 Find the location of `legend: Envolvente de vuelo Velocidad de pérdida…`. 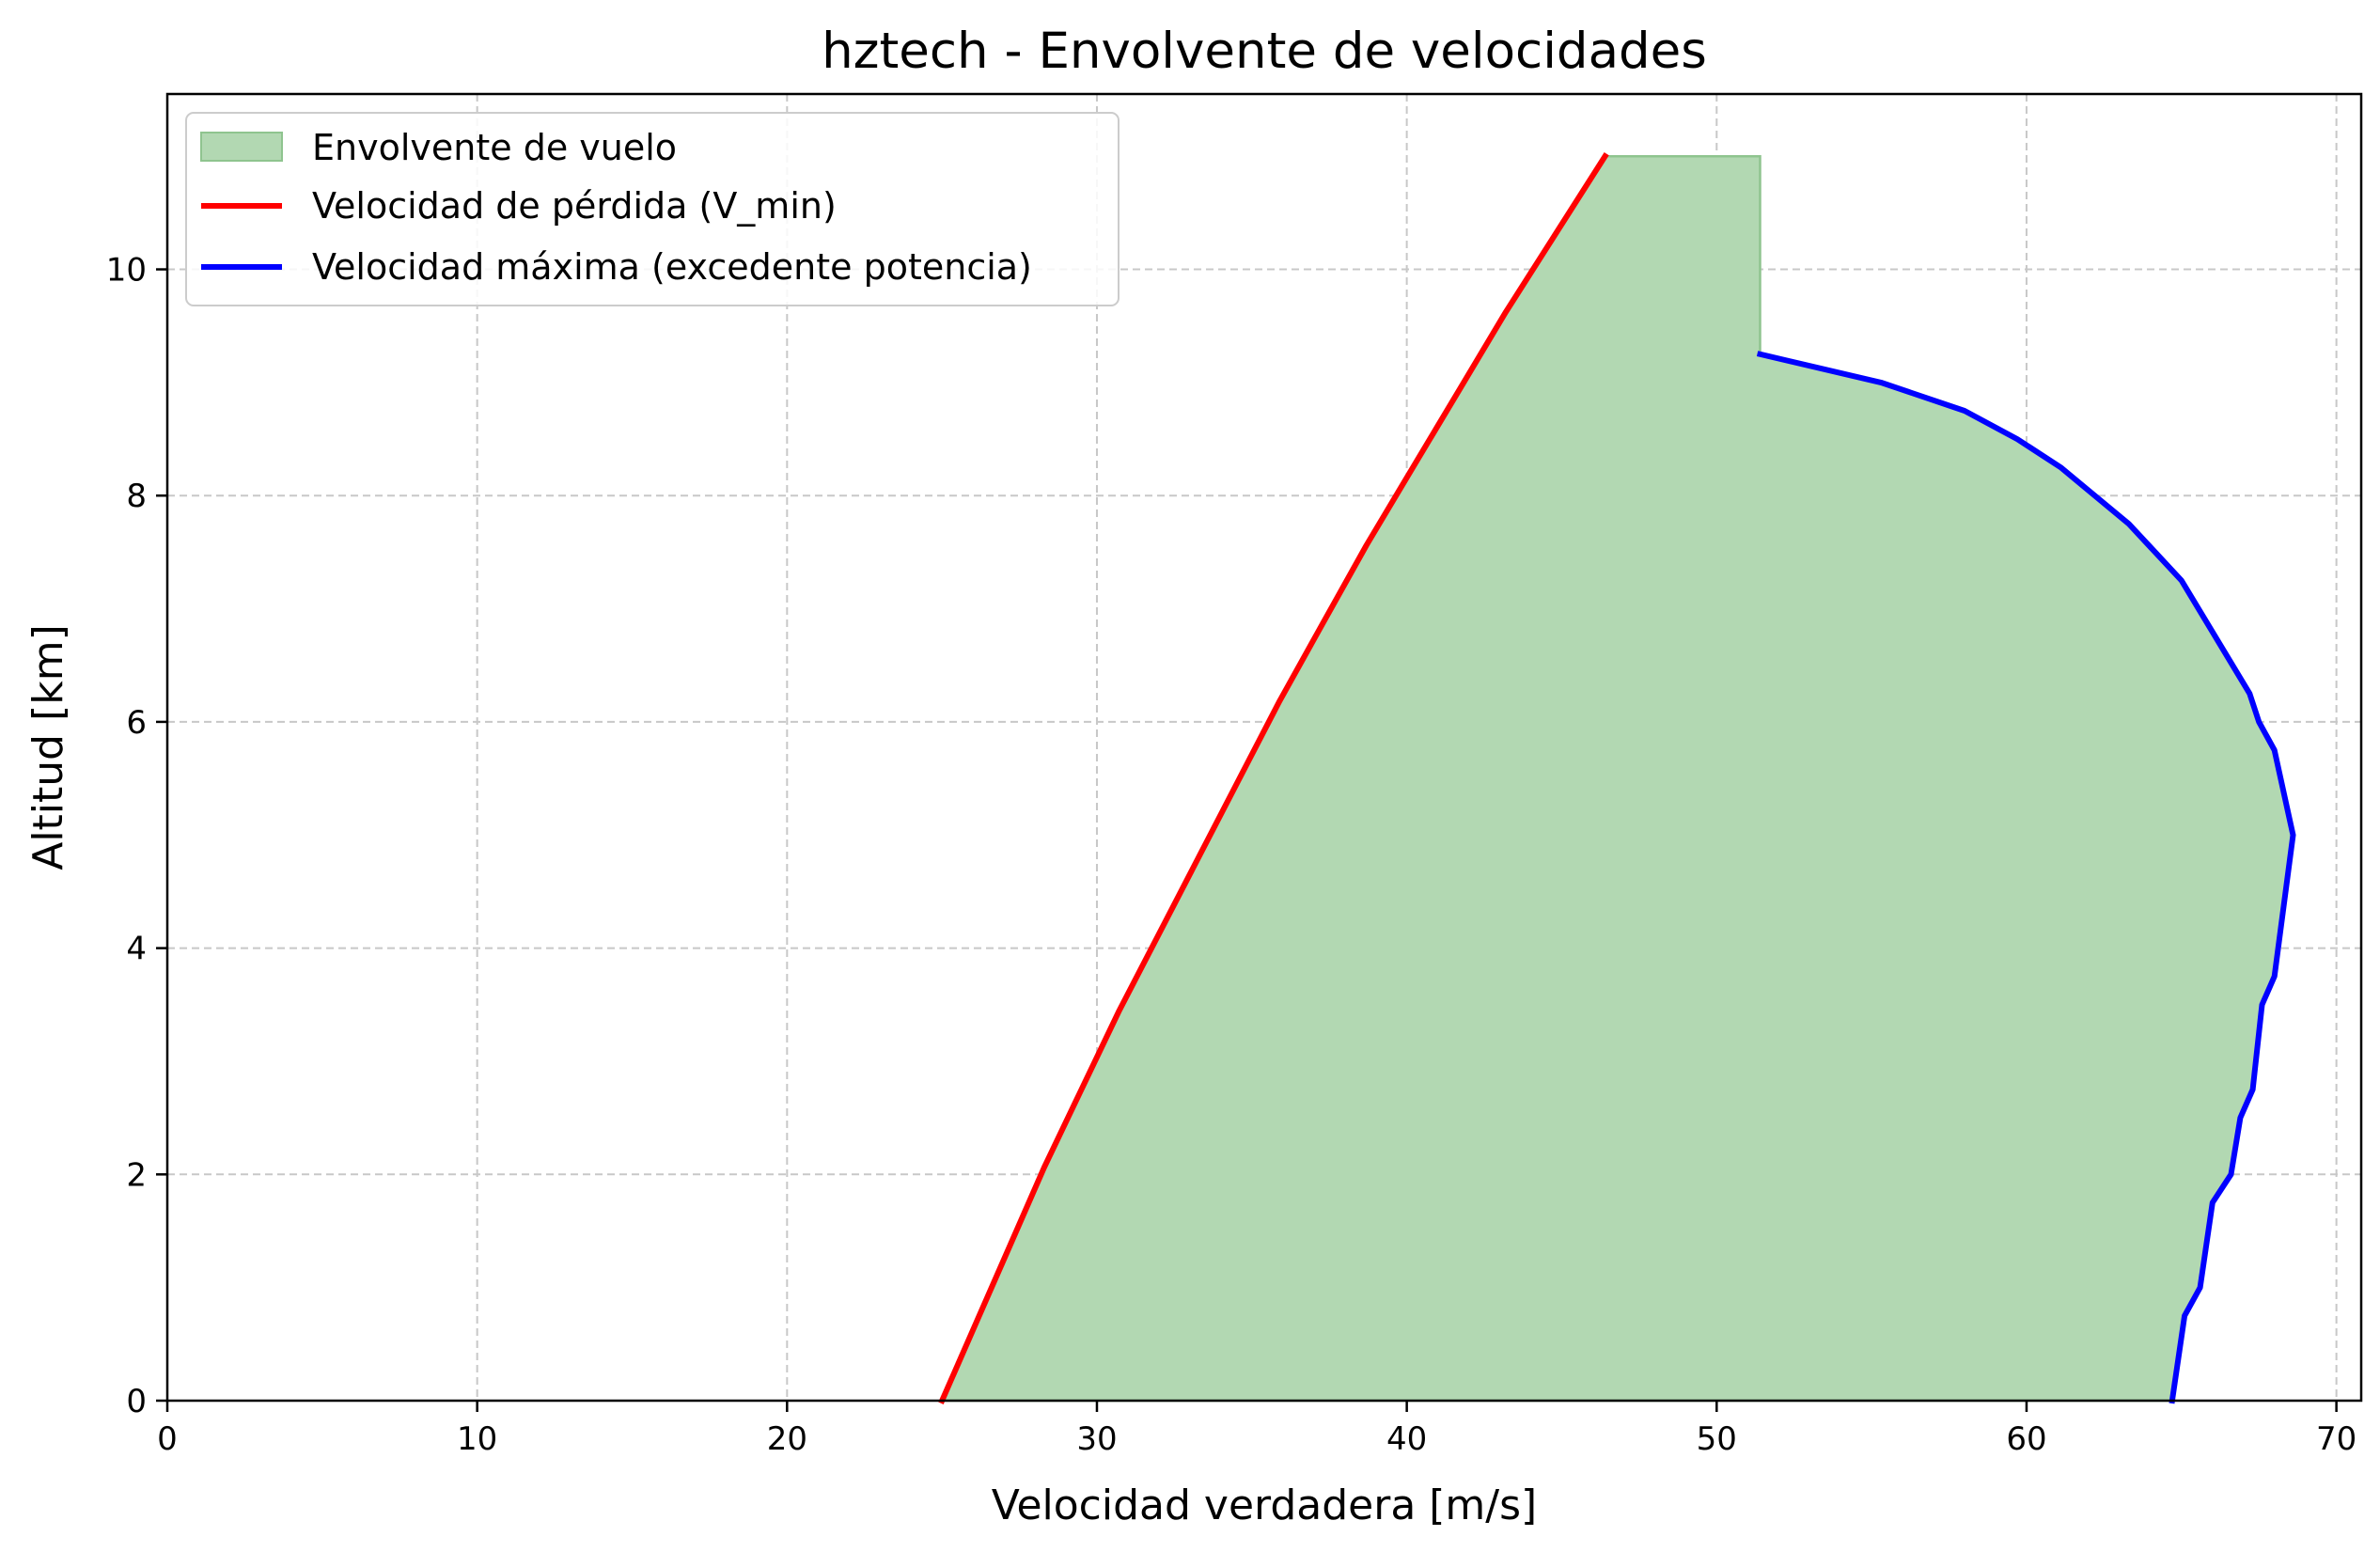

legend: Envolvente de vuelo Velocidad de pérdida… is located at coordinates (652, 209).